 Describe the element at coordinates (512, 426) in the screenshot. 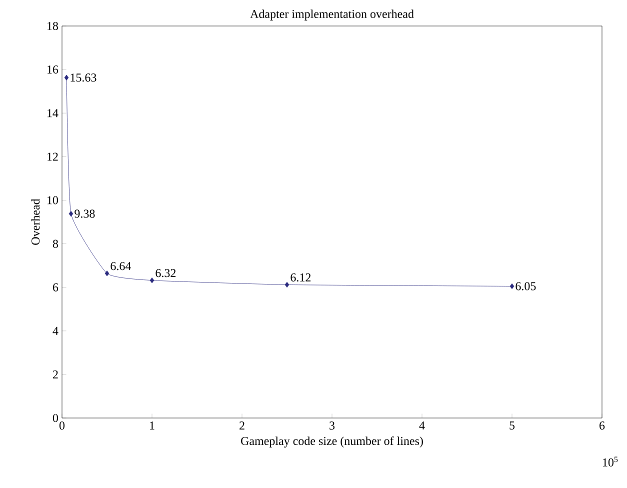

I see `x-tick-label: 5` at that location.